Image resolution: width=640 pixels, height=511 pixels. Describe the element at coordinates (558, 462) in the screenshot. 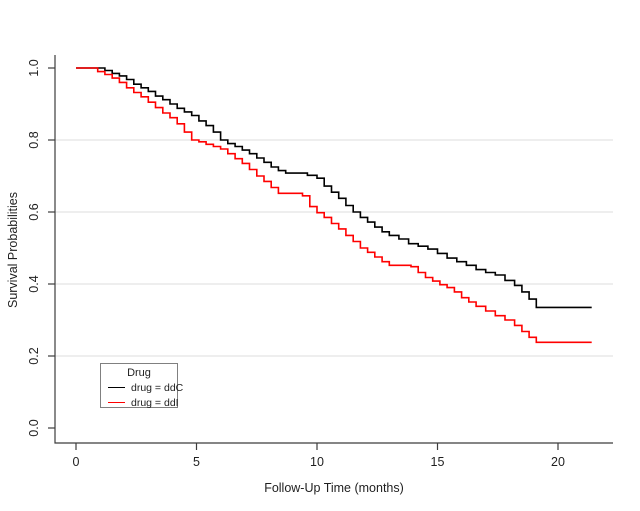

I see `x-tick-label-20: 20` at that location.